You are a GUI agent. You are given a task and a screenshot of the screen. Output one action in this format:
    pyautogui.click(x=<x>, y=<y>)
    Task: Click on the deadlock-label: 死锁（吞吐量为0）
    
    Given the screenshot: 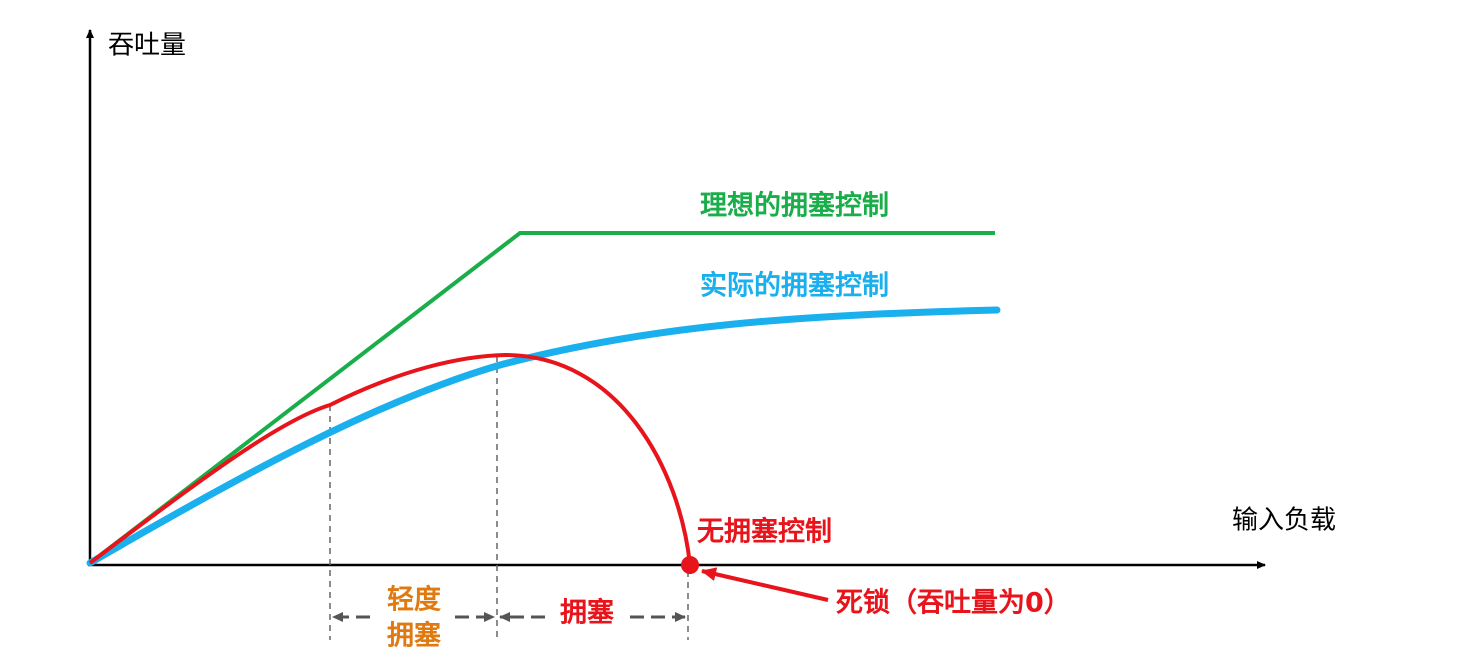 What is the action you would take?
    pyautogui.click(x=953, y=603)
    